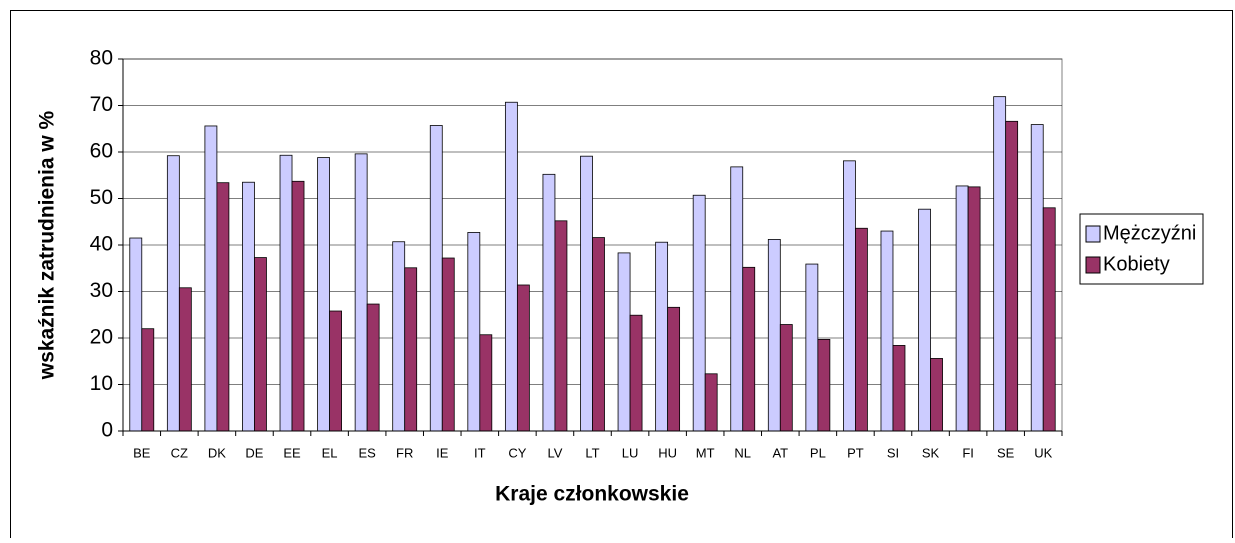 This screenshot has width=1235, height=543. What do you see at coordinates (931, 452) in the screenshot?
I see `x-tick-label: SK` at bounding box center [931, 452].